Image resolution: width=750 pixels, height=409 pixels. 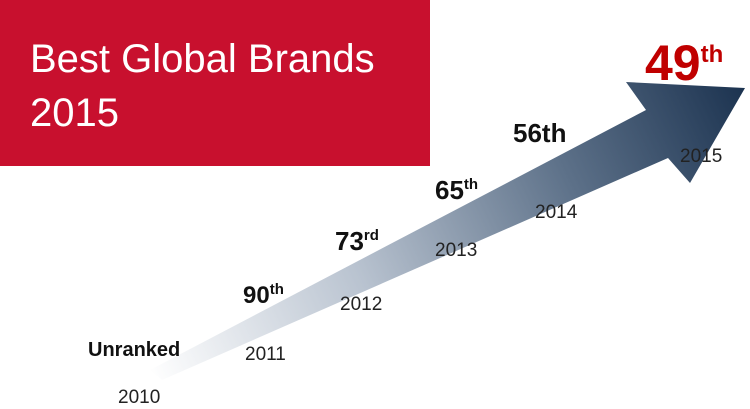 What do you see at coordinates (361, 304) in the screenshot?
I see `year: 2012` at bounding box center [361, 304].